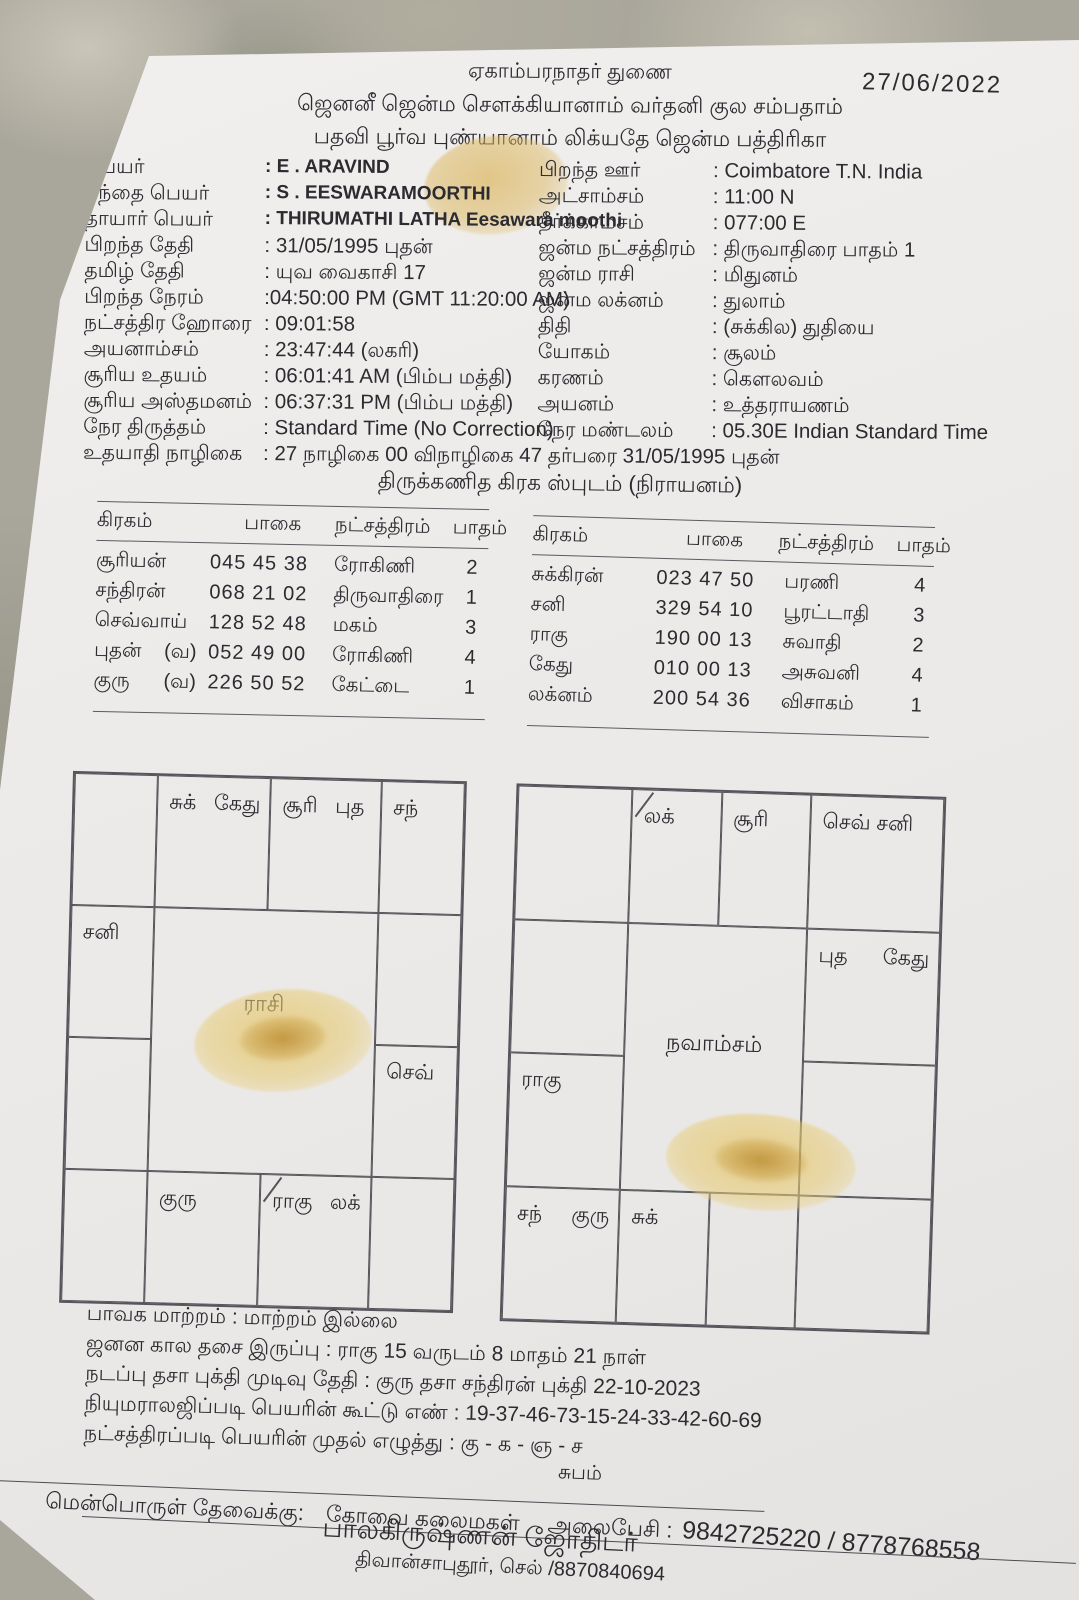 The height and width of the screenshot is (1600, 1079). I want to click on navamsam-cell: சுக், so click(662, 1257).